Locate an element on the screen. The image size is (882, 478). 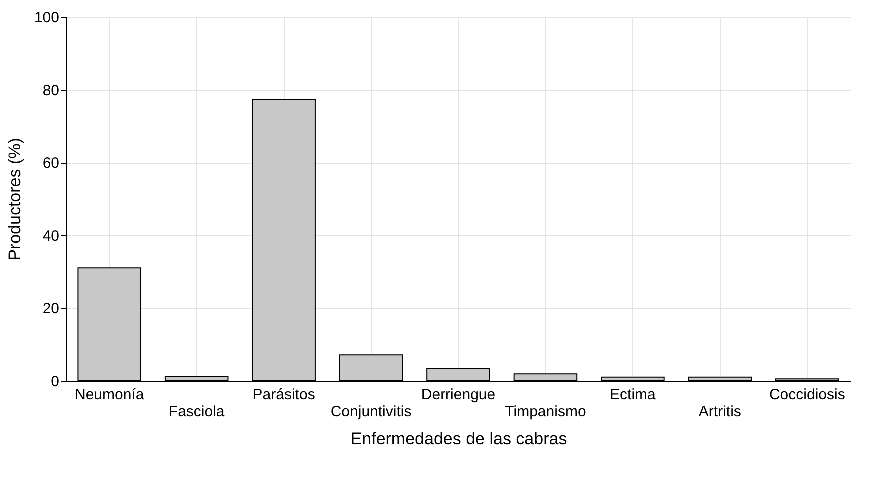
y-axis-title: Productores (%) is located at coordinates (14, 199).